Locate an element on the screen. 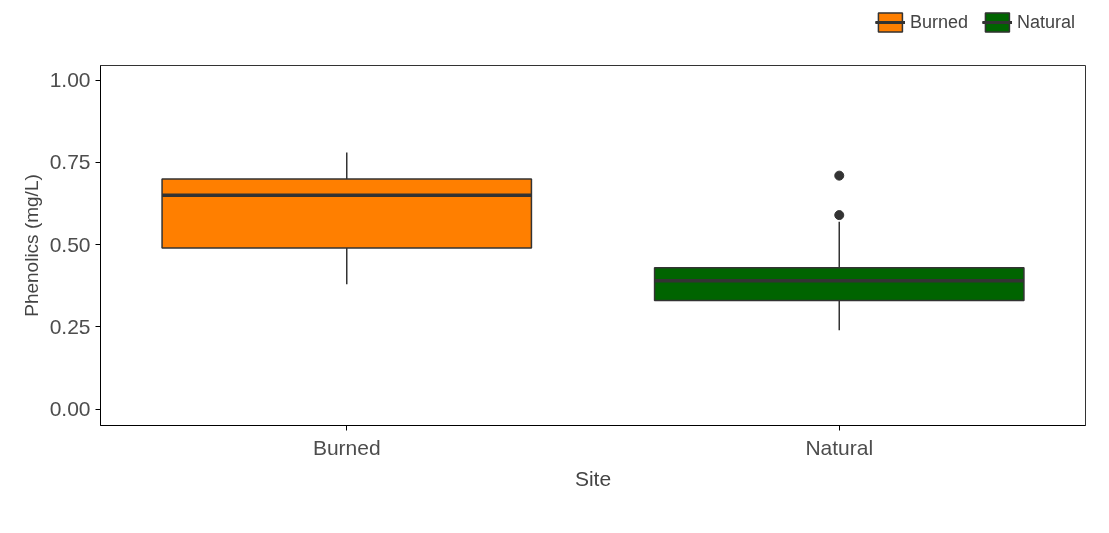  y-tick-label: 0.50 is located at coordinates (70, 244).